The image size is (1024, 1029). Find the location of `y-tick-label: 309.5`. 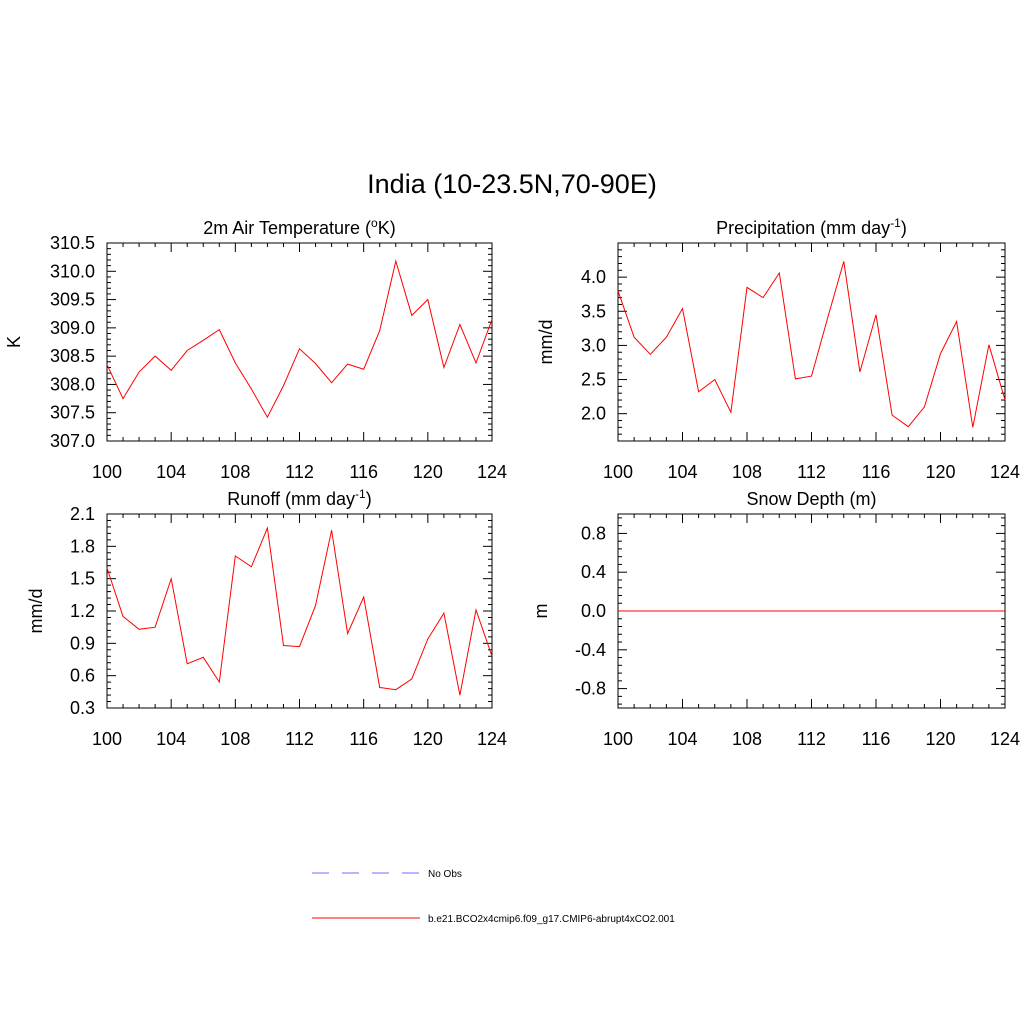

y-tick-label: 309.5 is located at coordinates (72, 300).